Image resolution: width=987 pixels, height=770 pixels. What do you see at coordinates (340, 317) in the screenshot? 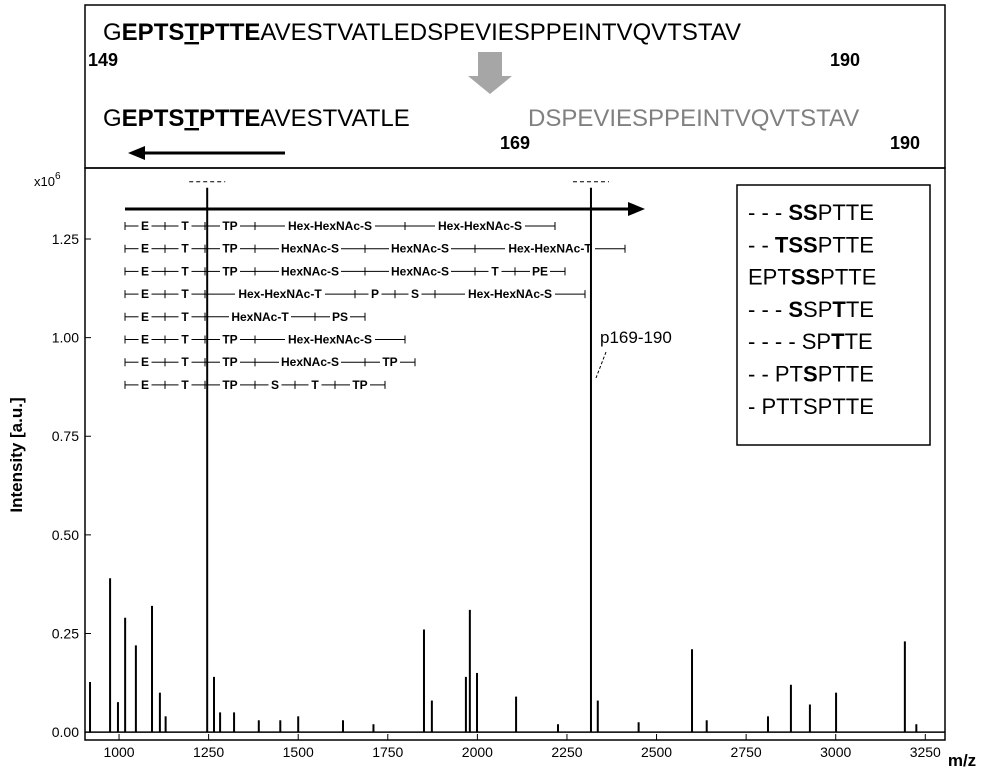
I see `ladder-label: PS` at bounding box center [340, 317].